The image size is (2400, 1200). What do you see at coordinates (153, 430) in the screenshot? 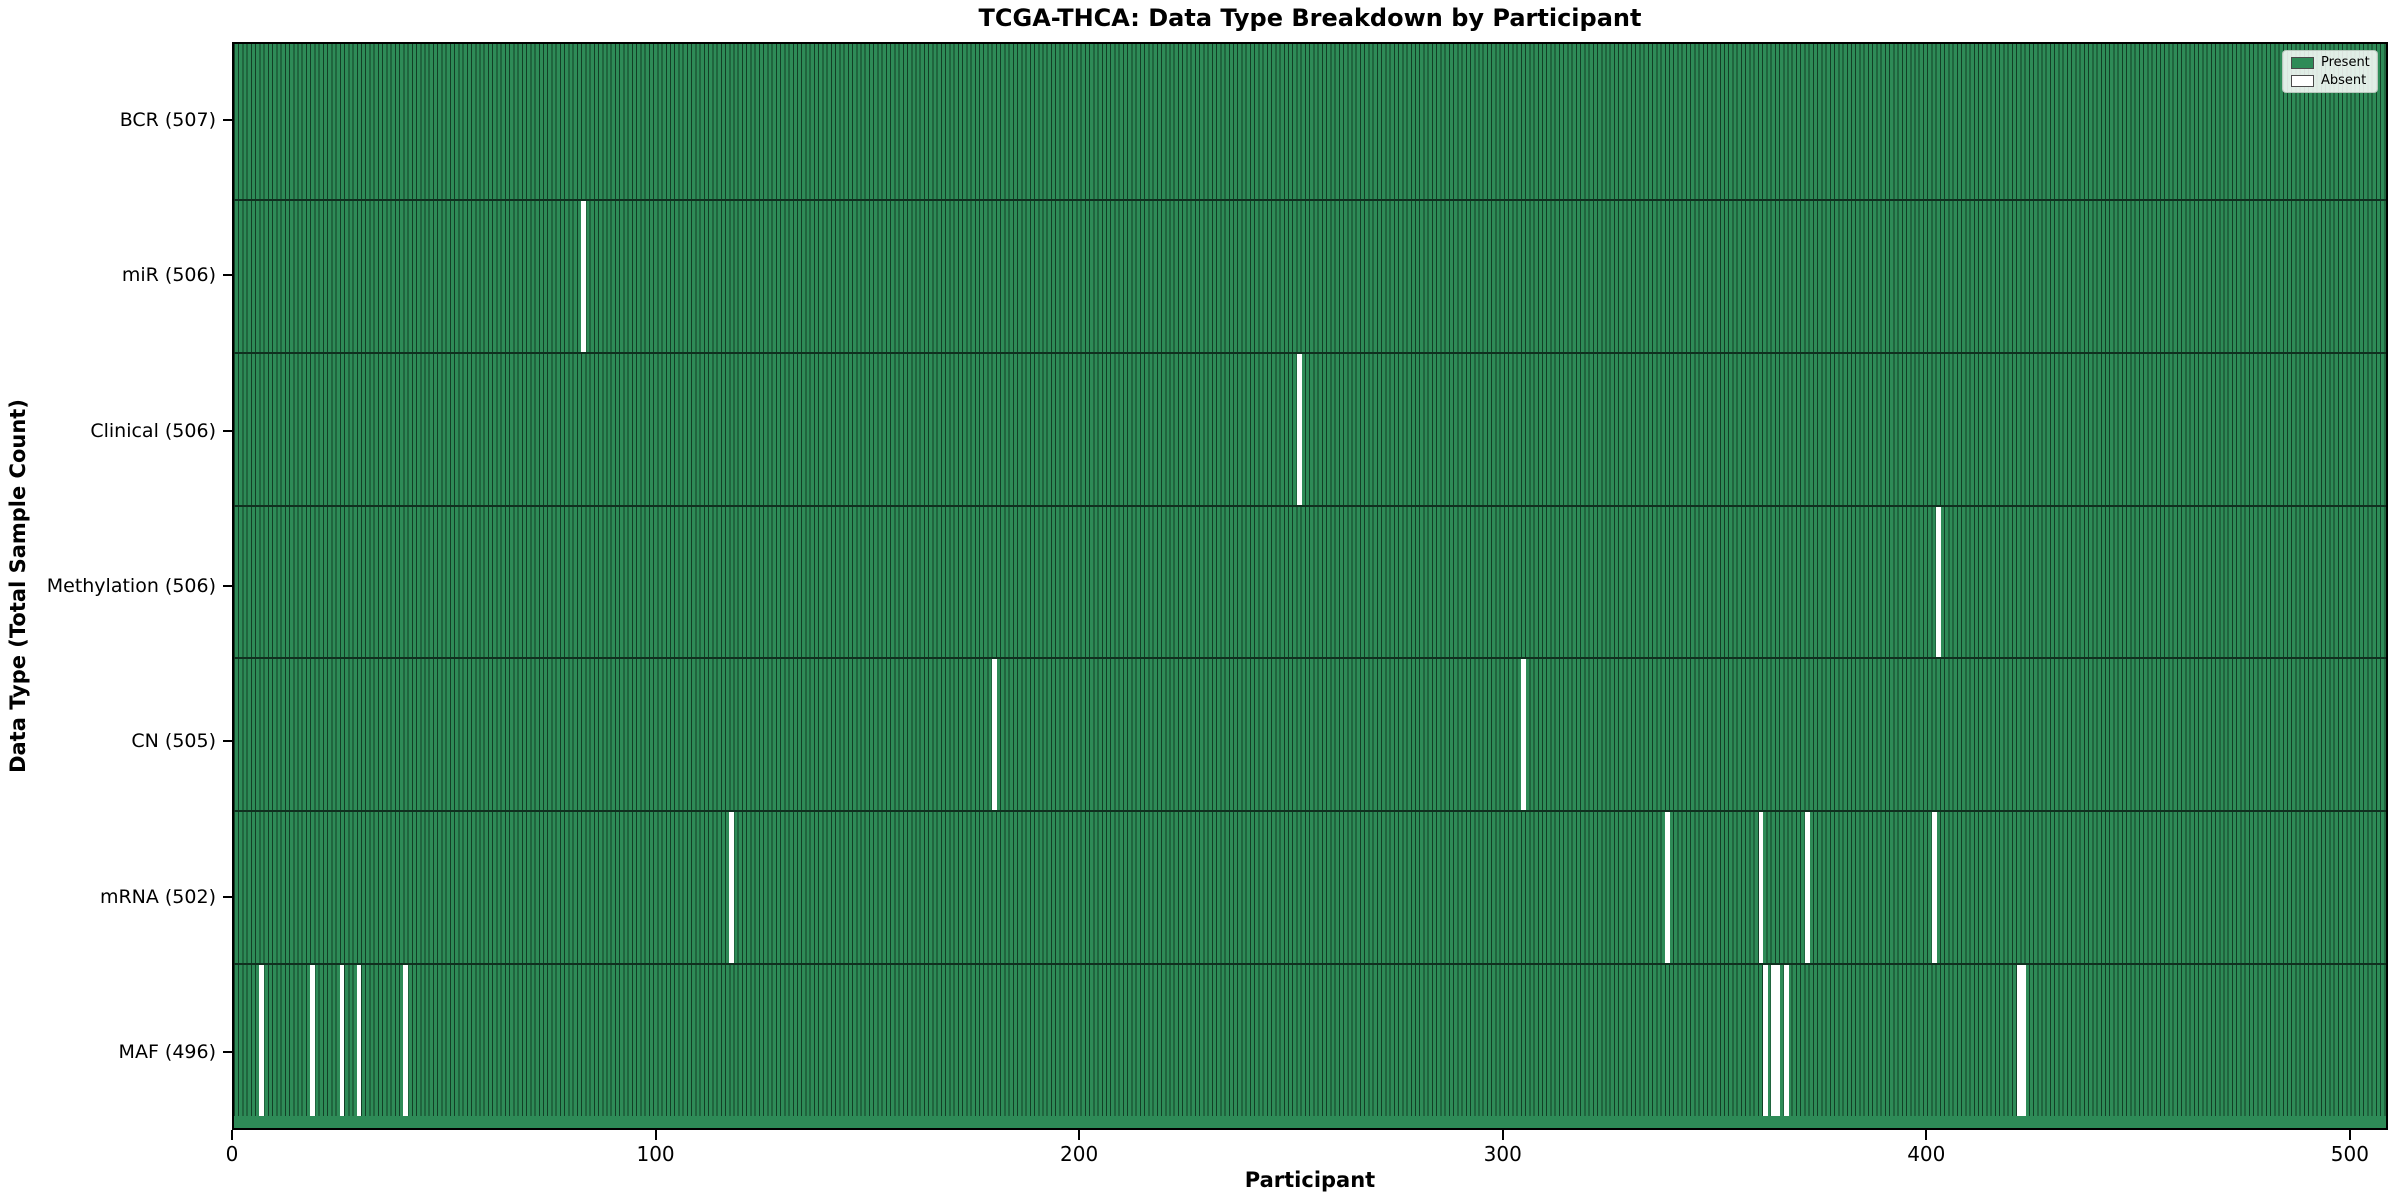
I see `y-tick-label: Clinical (506)` at bounding box center [153, 430].